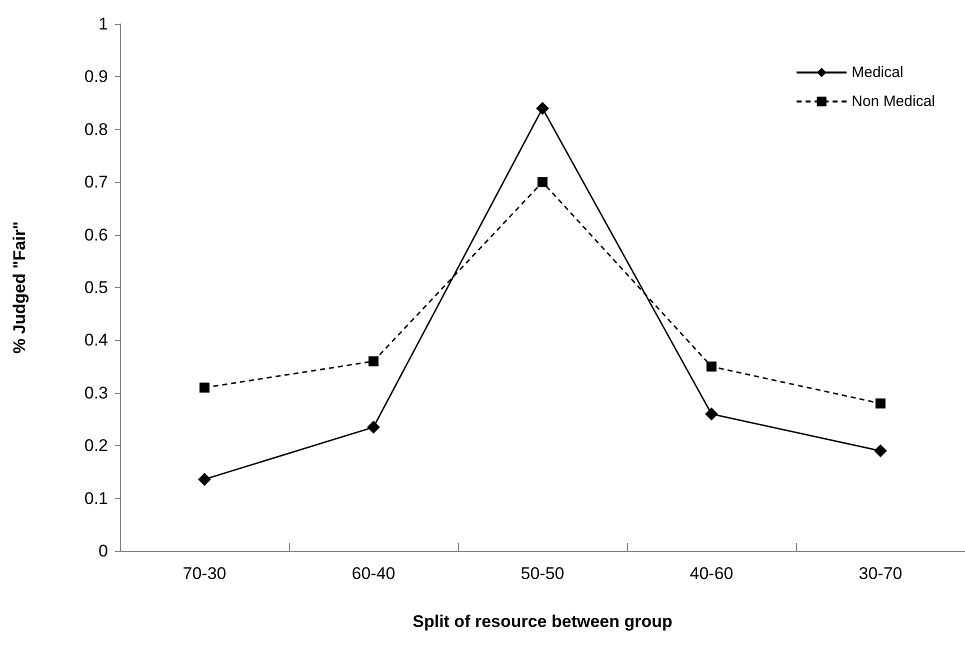  What do you see at coordinates (712, 573) in the screenshot?
I see `x-tick-label: 40-60` at bounding box center [712, 573].